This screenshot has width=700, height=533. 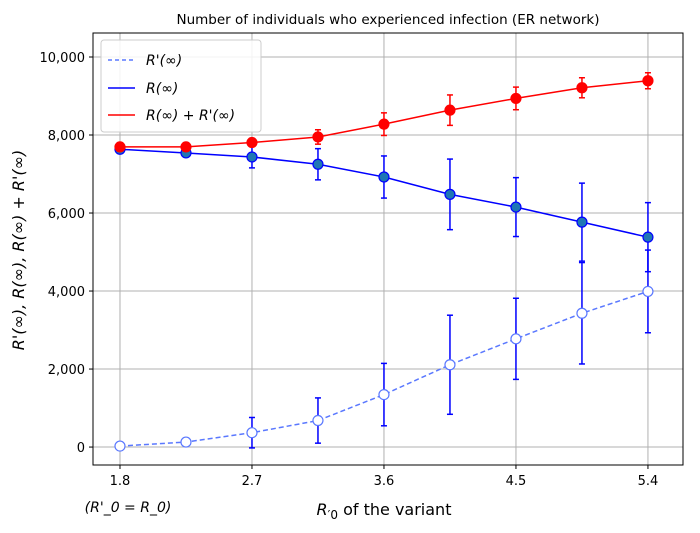 I want to click on x-ticks: 1.8 2.7 3.6 4.5 5.4, so click(x=384, y=477).